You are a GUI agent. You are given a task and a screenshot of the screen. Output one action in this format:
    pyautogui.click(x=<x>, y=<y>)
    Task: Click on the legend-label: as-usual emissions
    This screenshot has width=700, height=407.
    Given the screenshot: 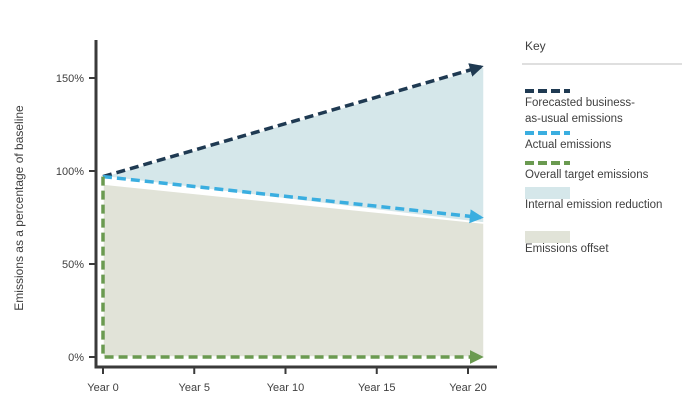 What is the action you would take?
    pyautogui.click(x=574, y=119)
    